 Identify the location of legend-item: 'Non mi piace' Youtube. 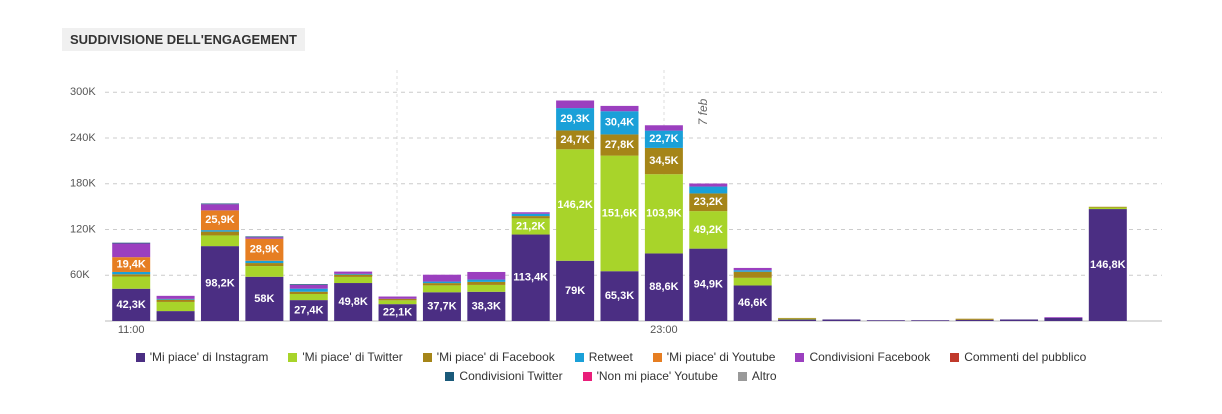
(650, 376).